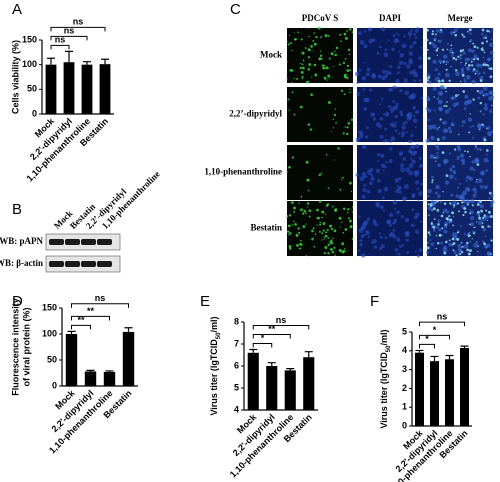  I want to click on bar, so click(290, 390).